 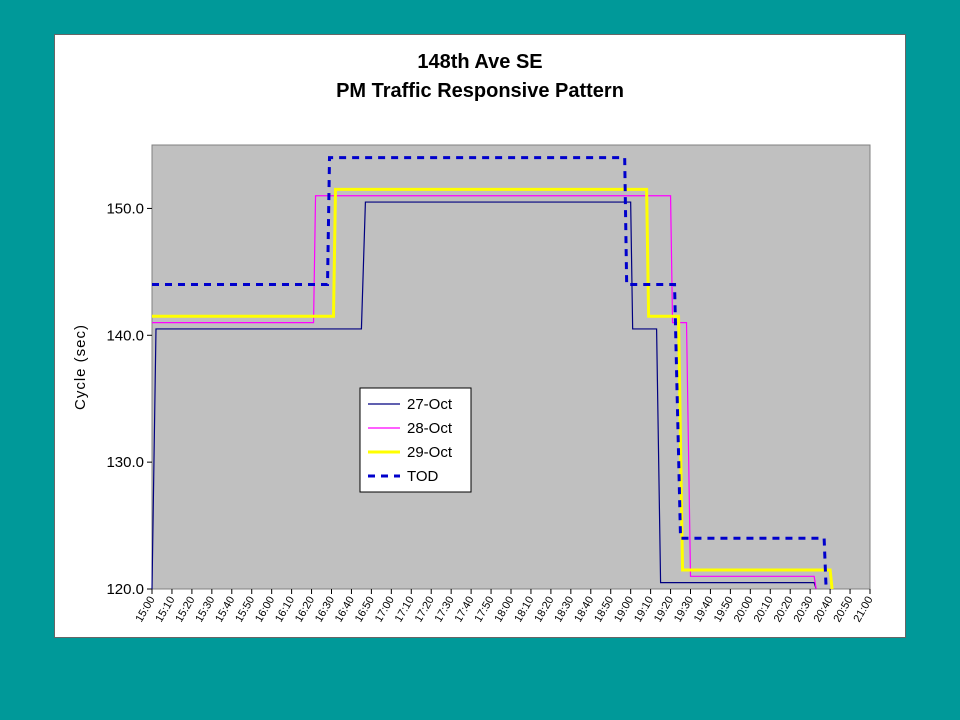 I want to click on x-tick-label: 17:30, so click(x=445, y=610).